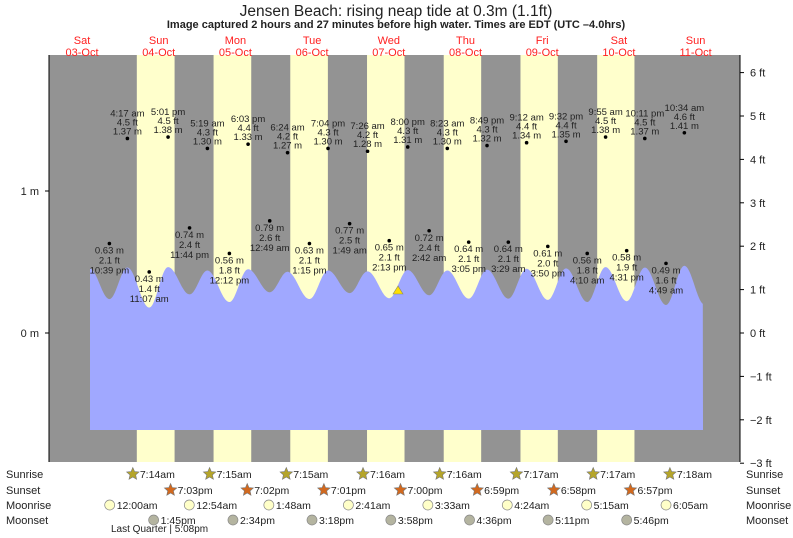 This screenshot has height=538, width=793. I want to click on tide-label-m: 0.64 m, so click(468, 249).